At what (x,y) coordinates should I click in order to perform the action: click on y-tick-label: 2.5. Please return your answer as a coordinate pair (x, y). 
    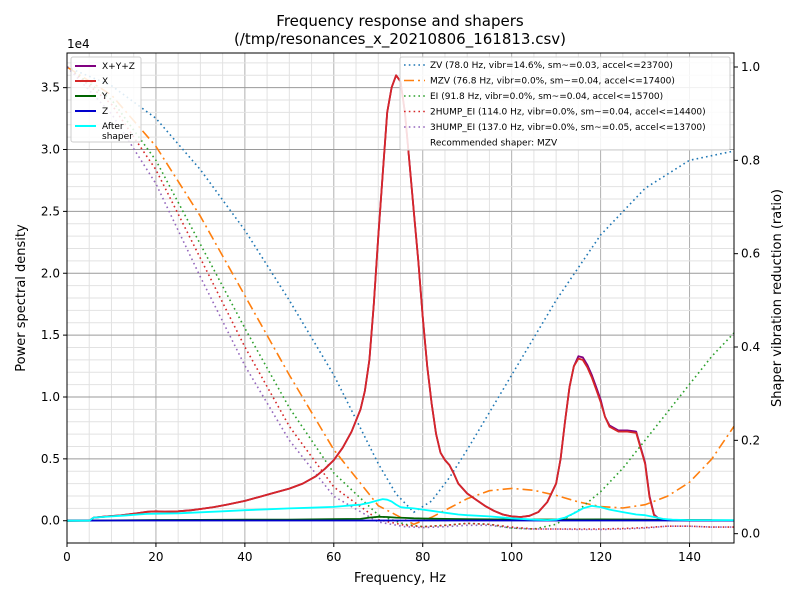
    Looking at the image, I should click on (50, 211).